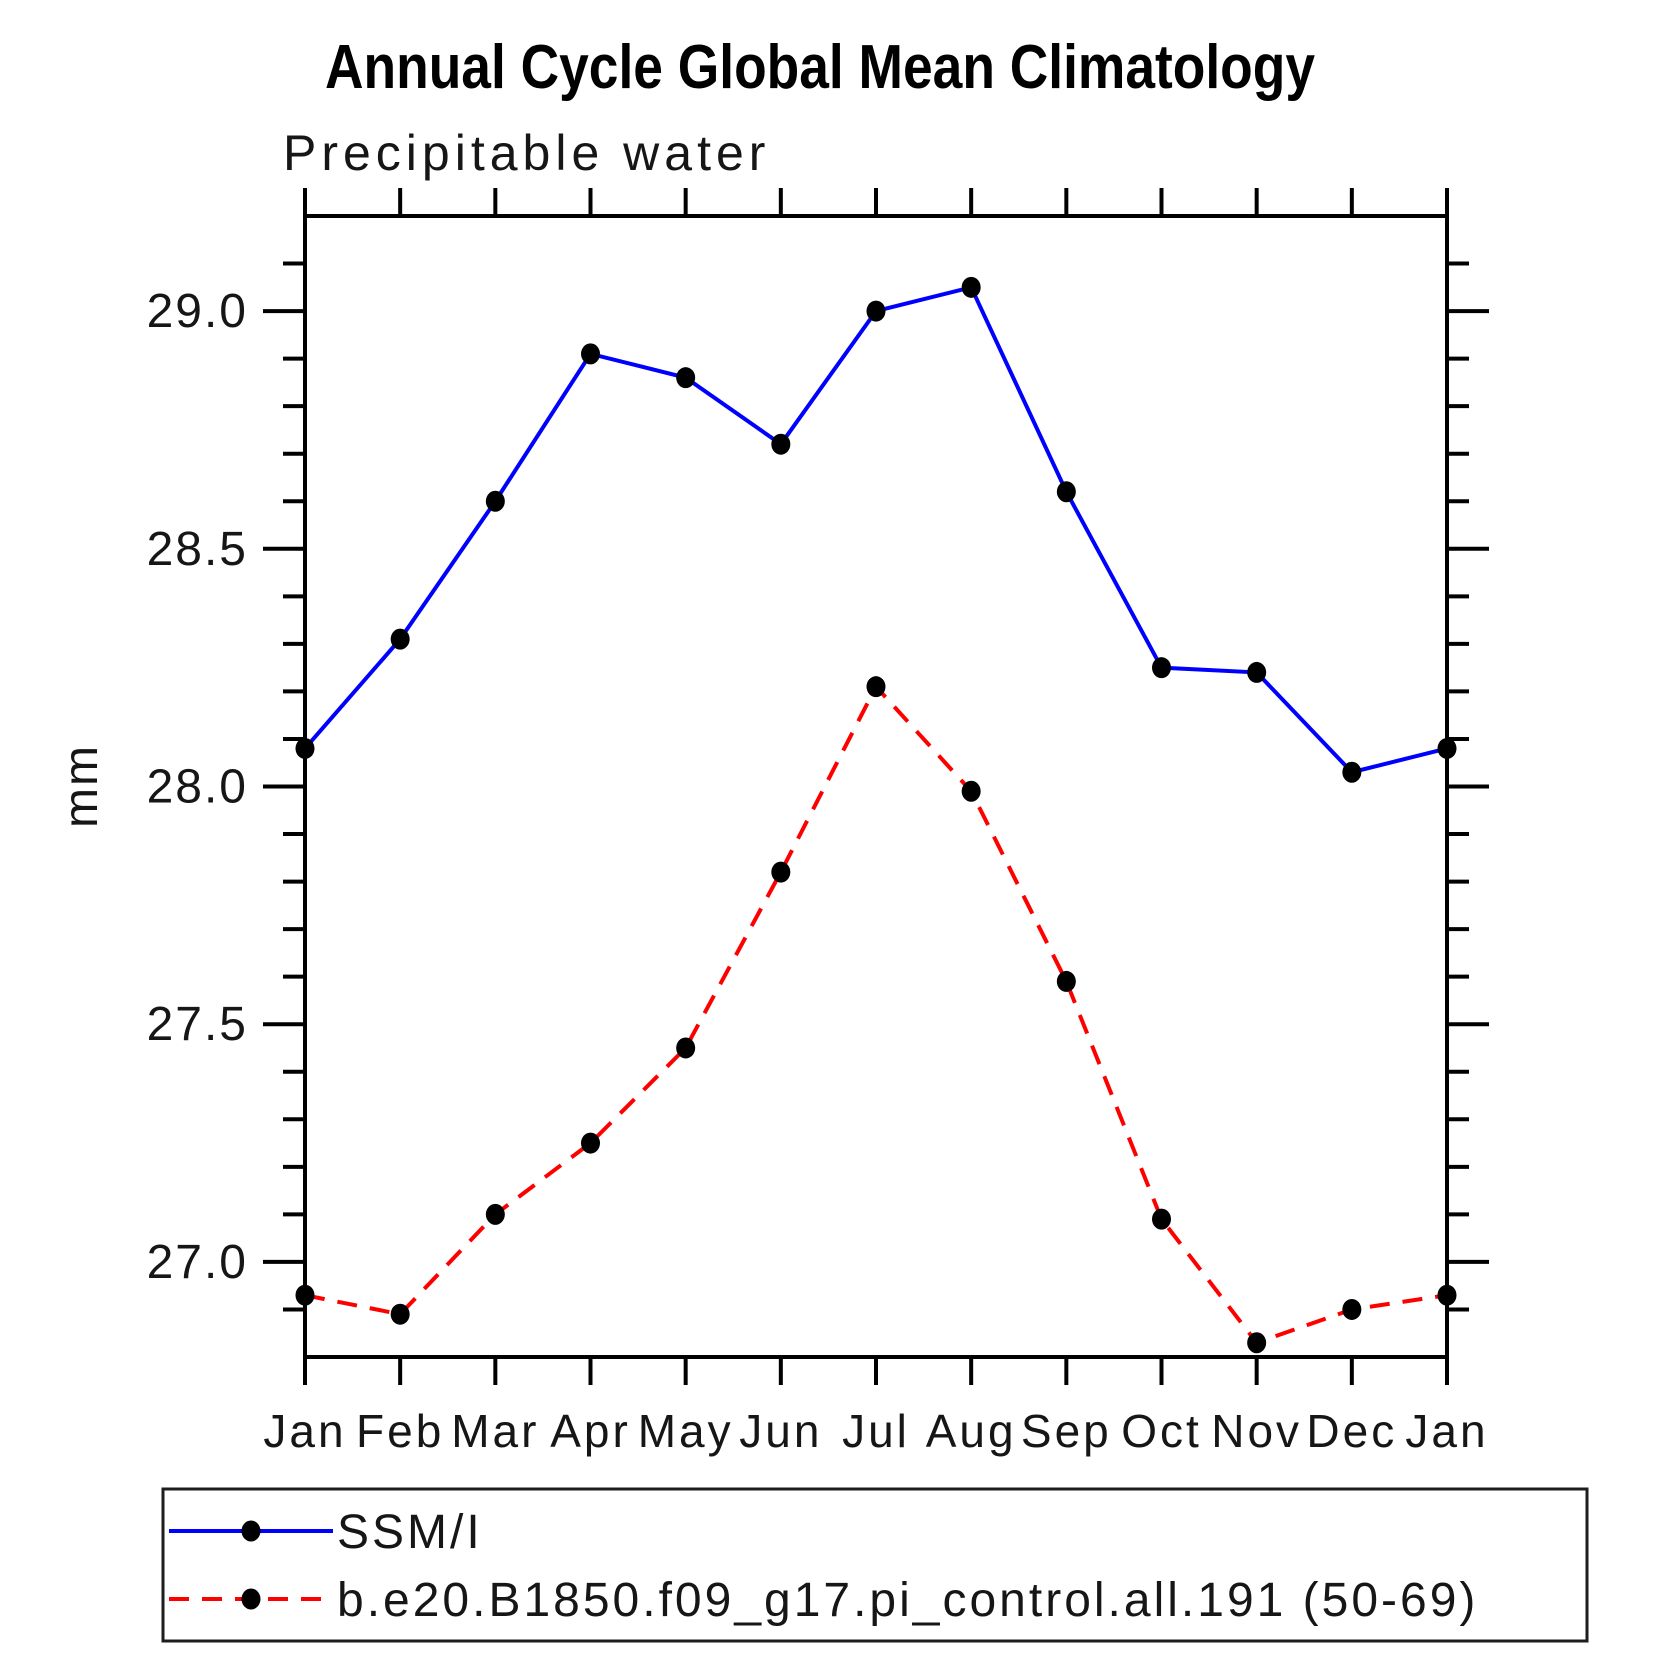 This screenshot has width=1680, height=1680. I want to click on y-tick-label: 27.0, so click(197, 1262).